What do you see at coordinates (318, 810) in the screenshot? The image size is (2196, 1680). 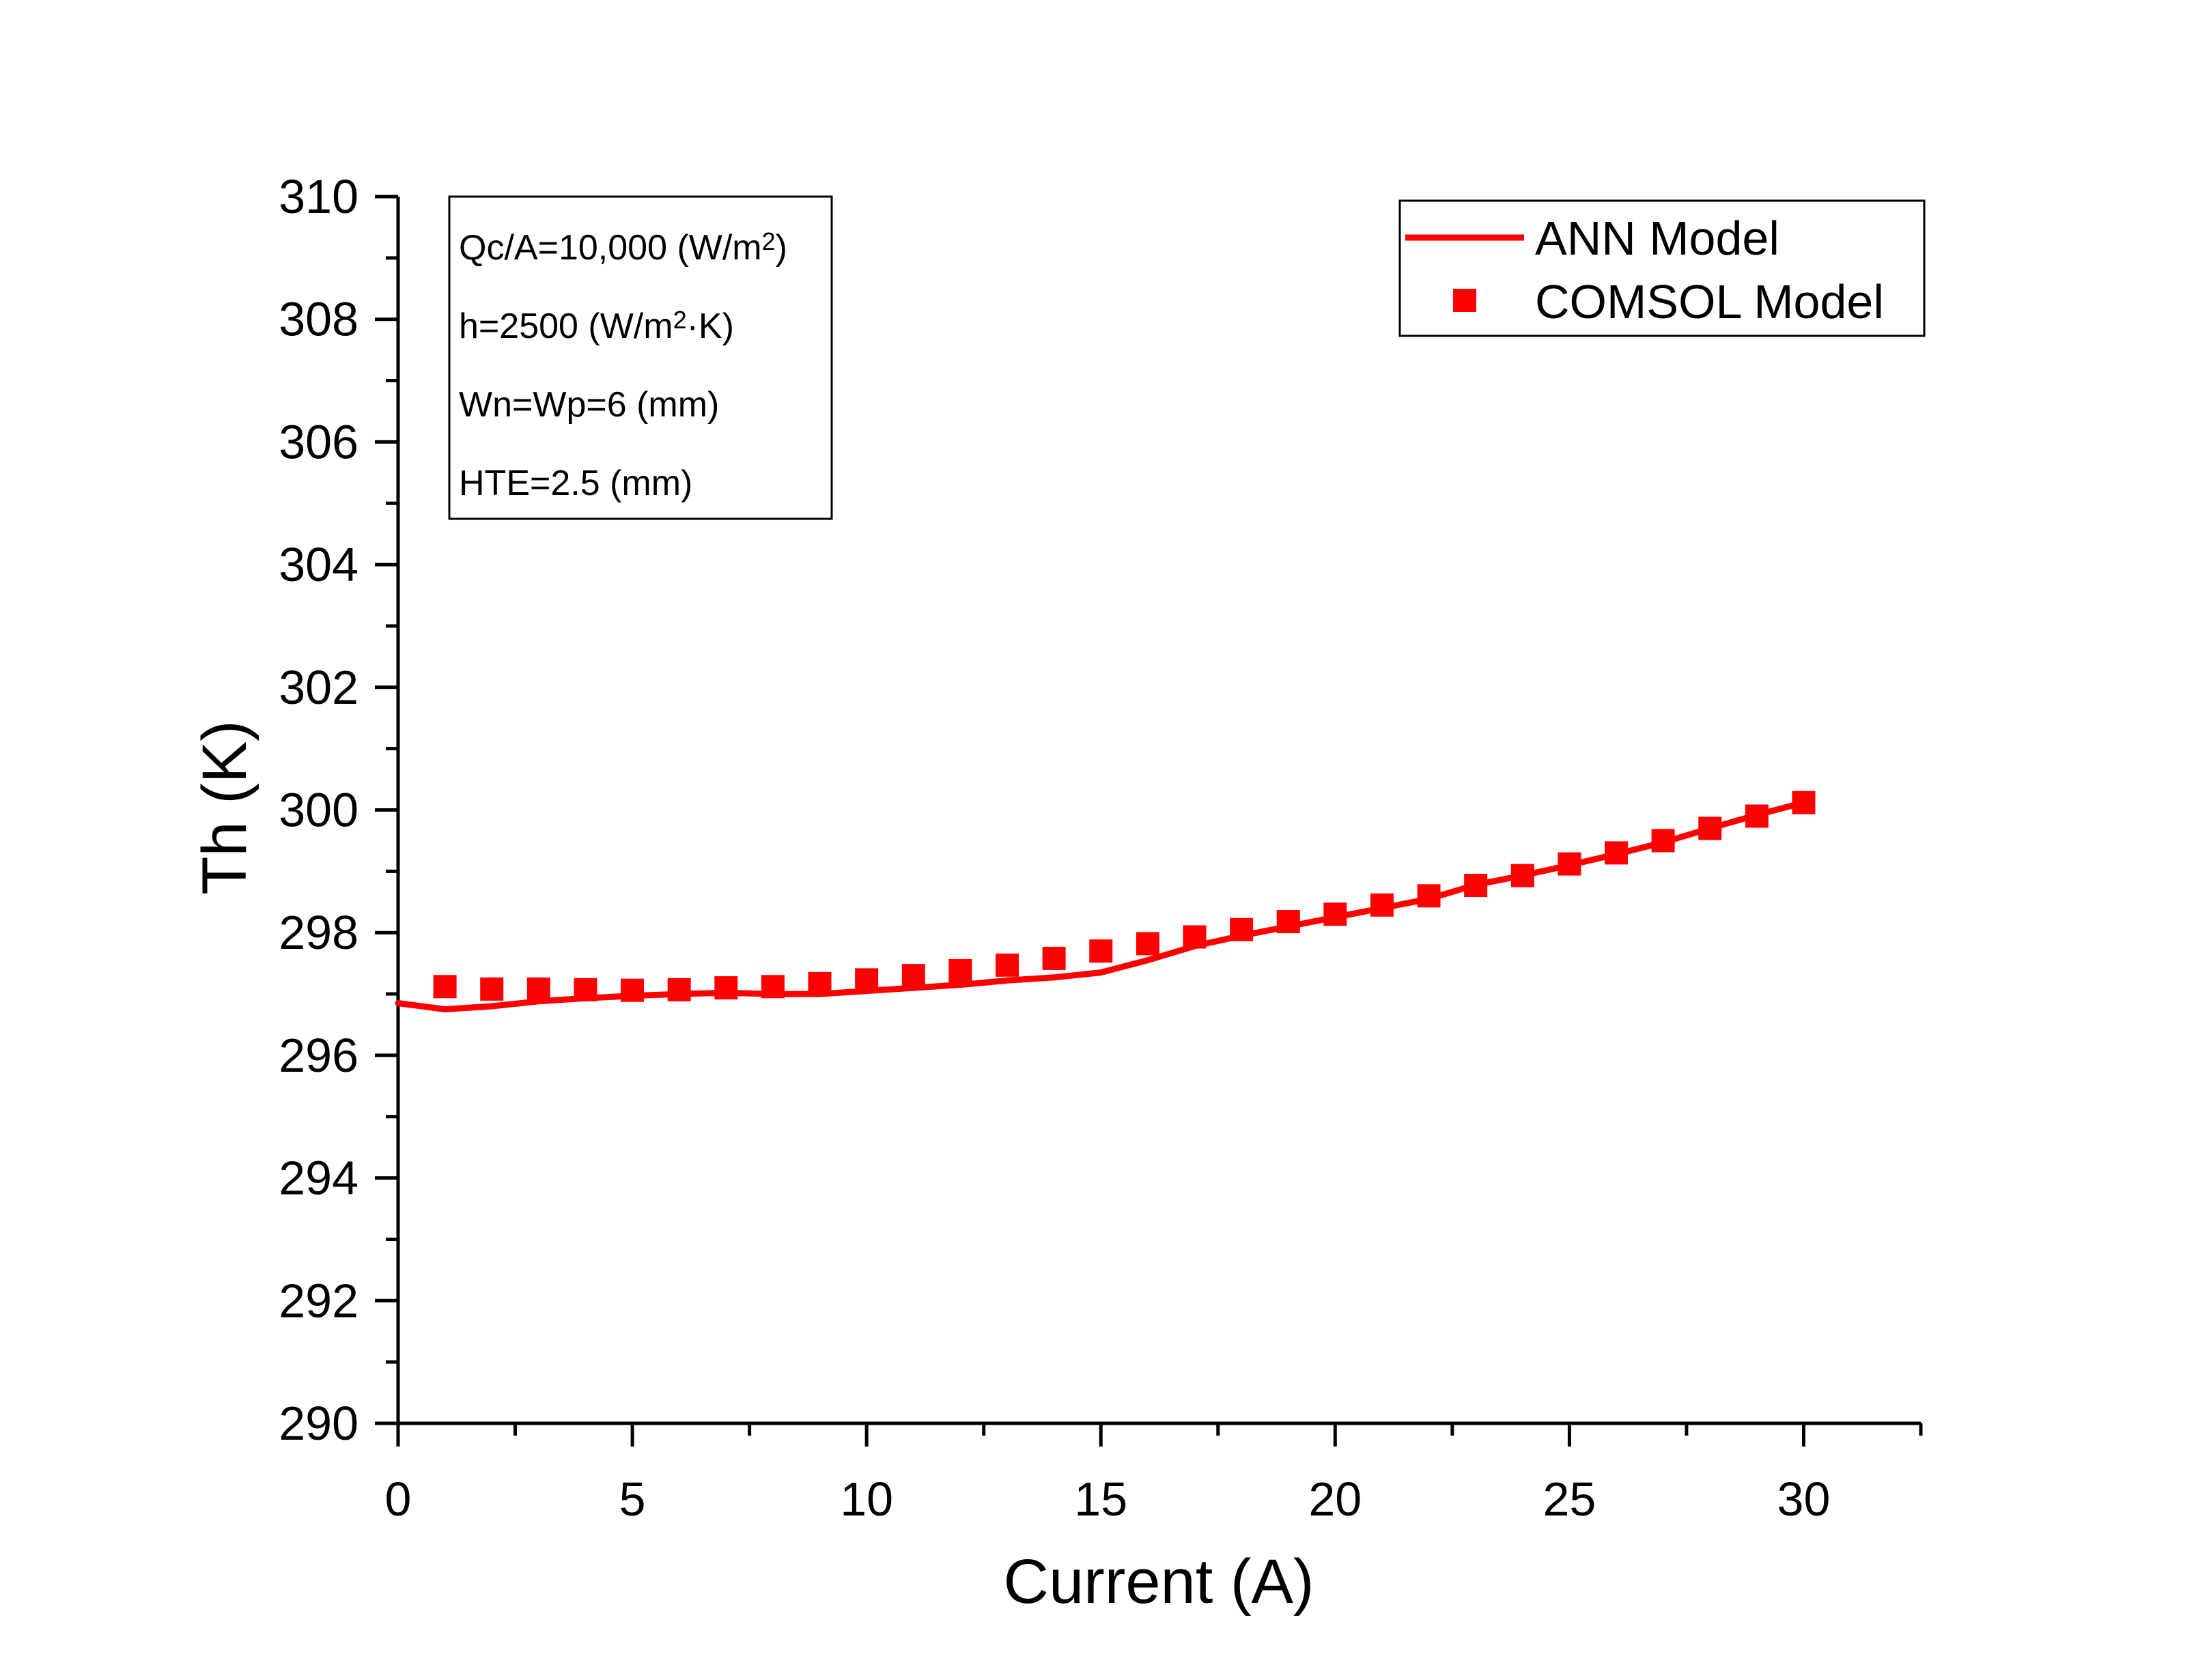 I see `y-tick-label: 300` at bounding box center [318, 810].